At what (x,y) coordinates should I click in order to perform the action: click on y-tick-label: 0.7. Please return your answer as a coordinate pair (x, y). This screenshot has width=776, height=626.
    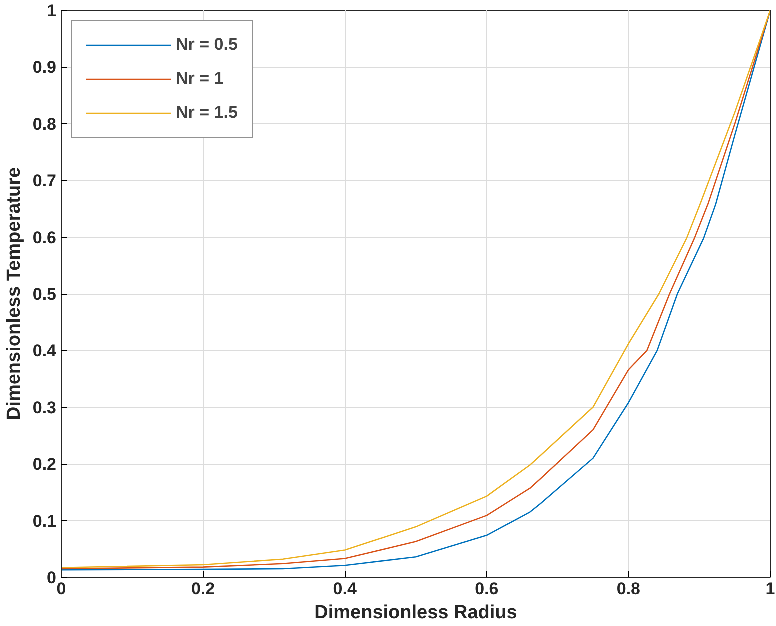
    Looking at the image, I should click on (44, 181).